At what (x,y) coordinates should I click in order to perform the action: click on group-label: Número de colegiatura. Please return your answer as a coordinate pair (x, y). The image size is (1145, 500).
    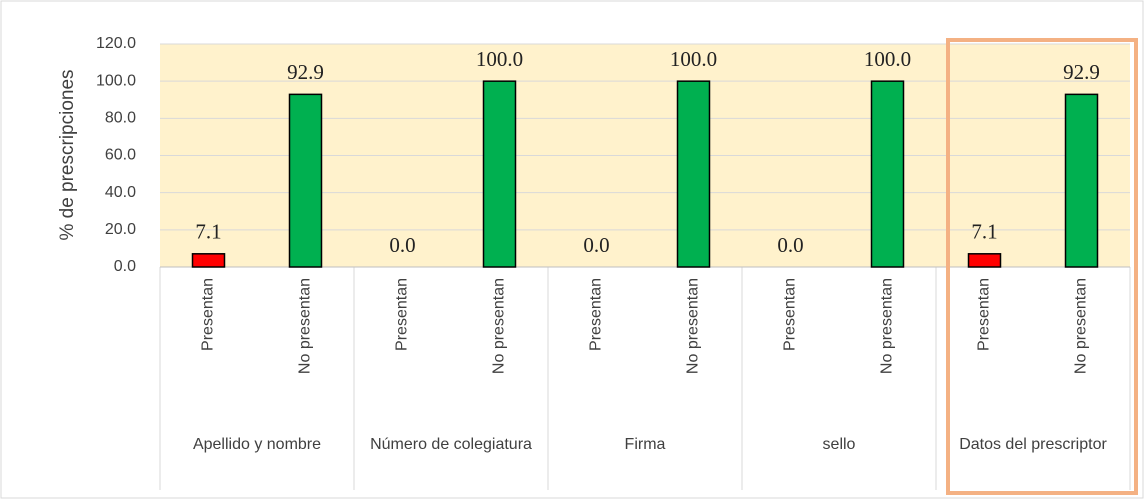
    Looking at the image, I should click on (451, 444).